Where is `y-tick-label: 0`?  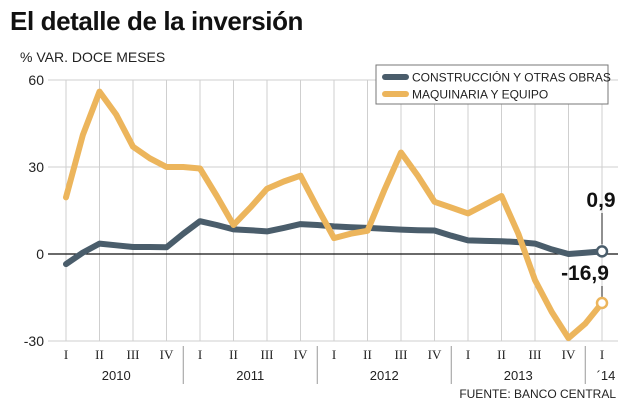 y-tick-label: 0 is located at coordinates (40, 254).